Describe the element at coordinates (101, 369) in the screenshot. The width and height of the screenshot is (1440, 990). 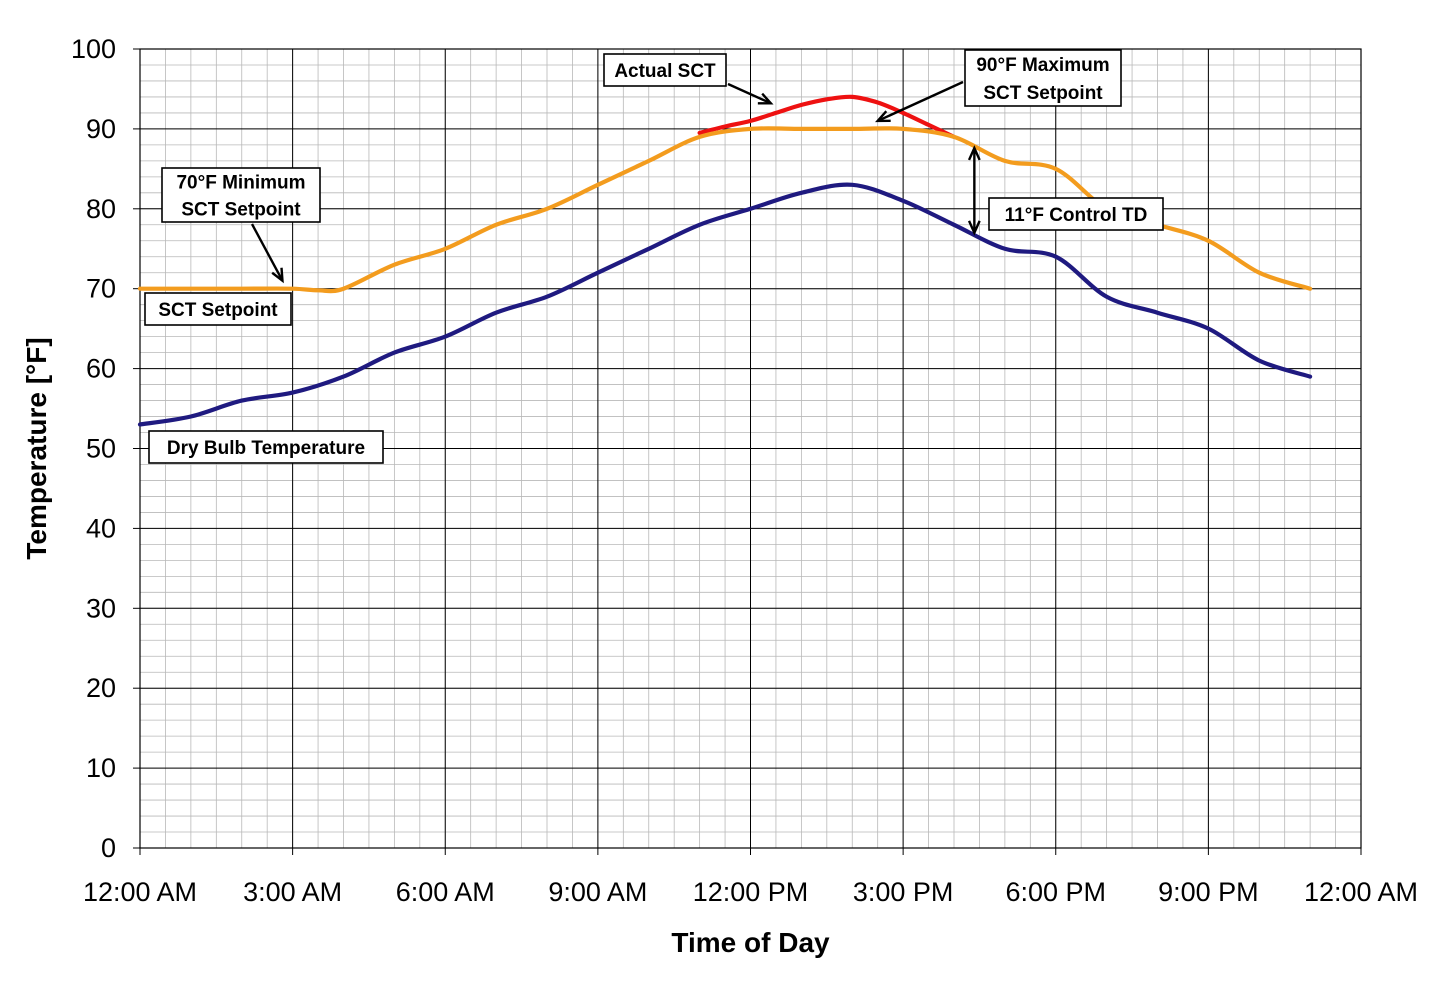
I see `y-tick-label: 60` at that location.